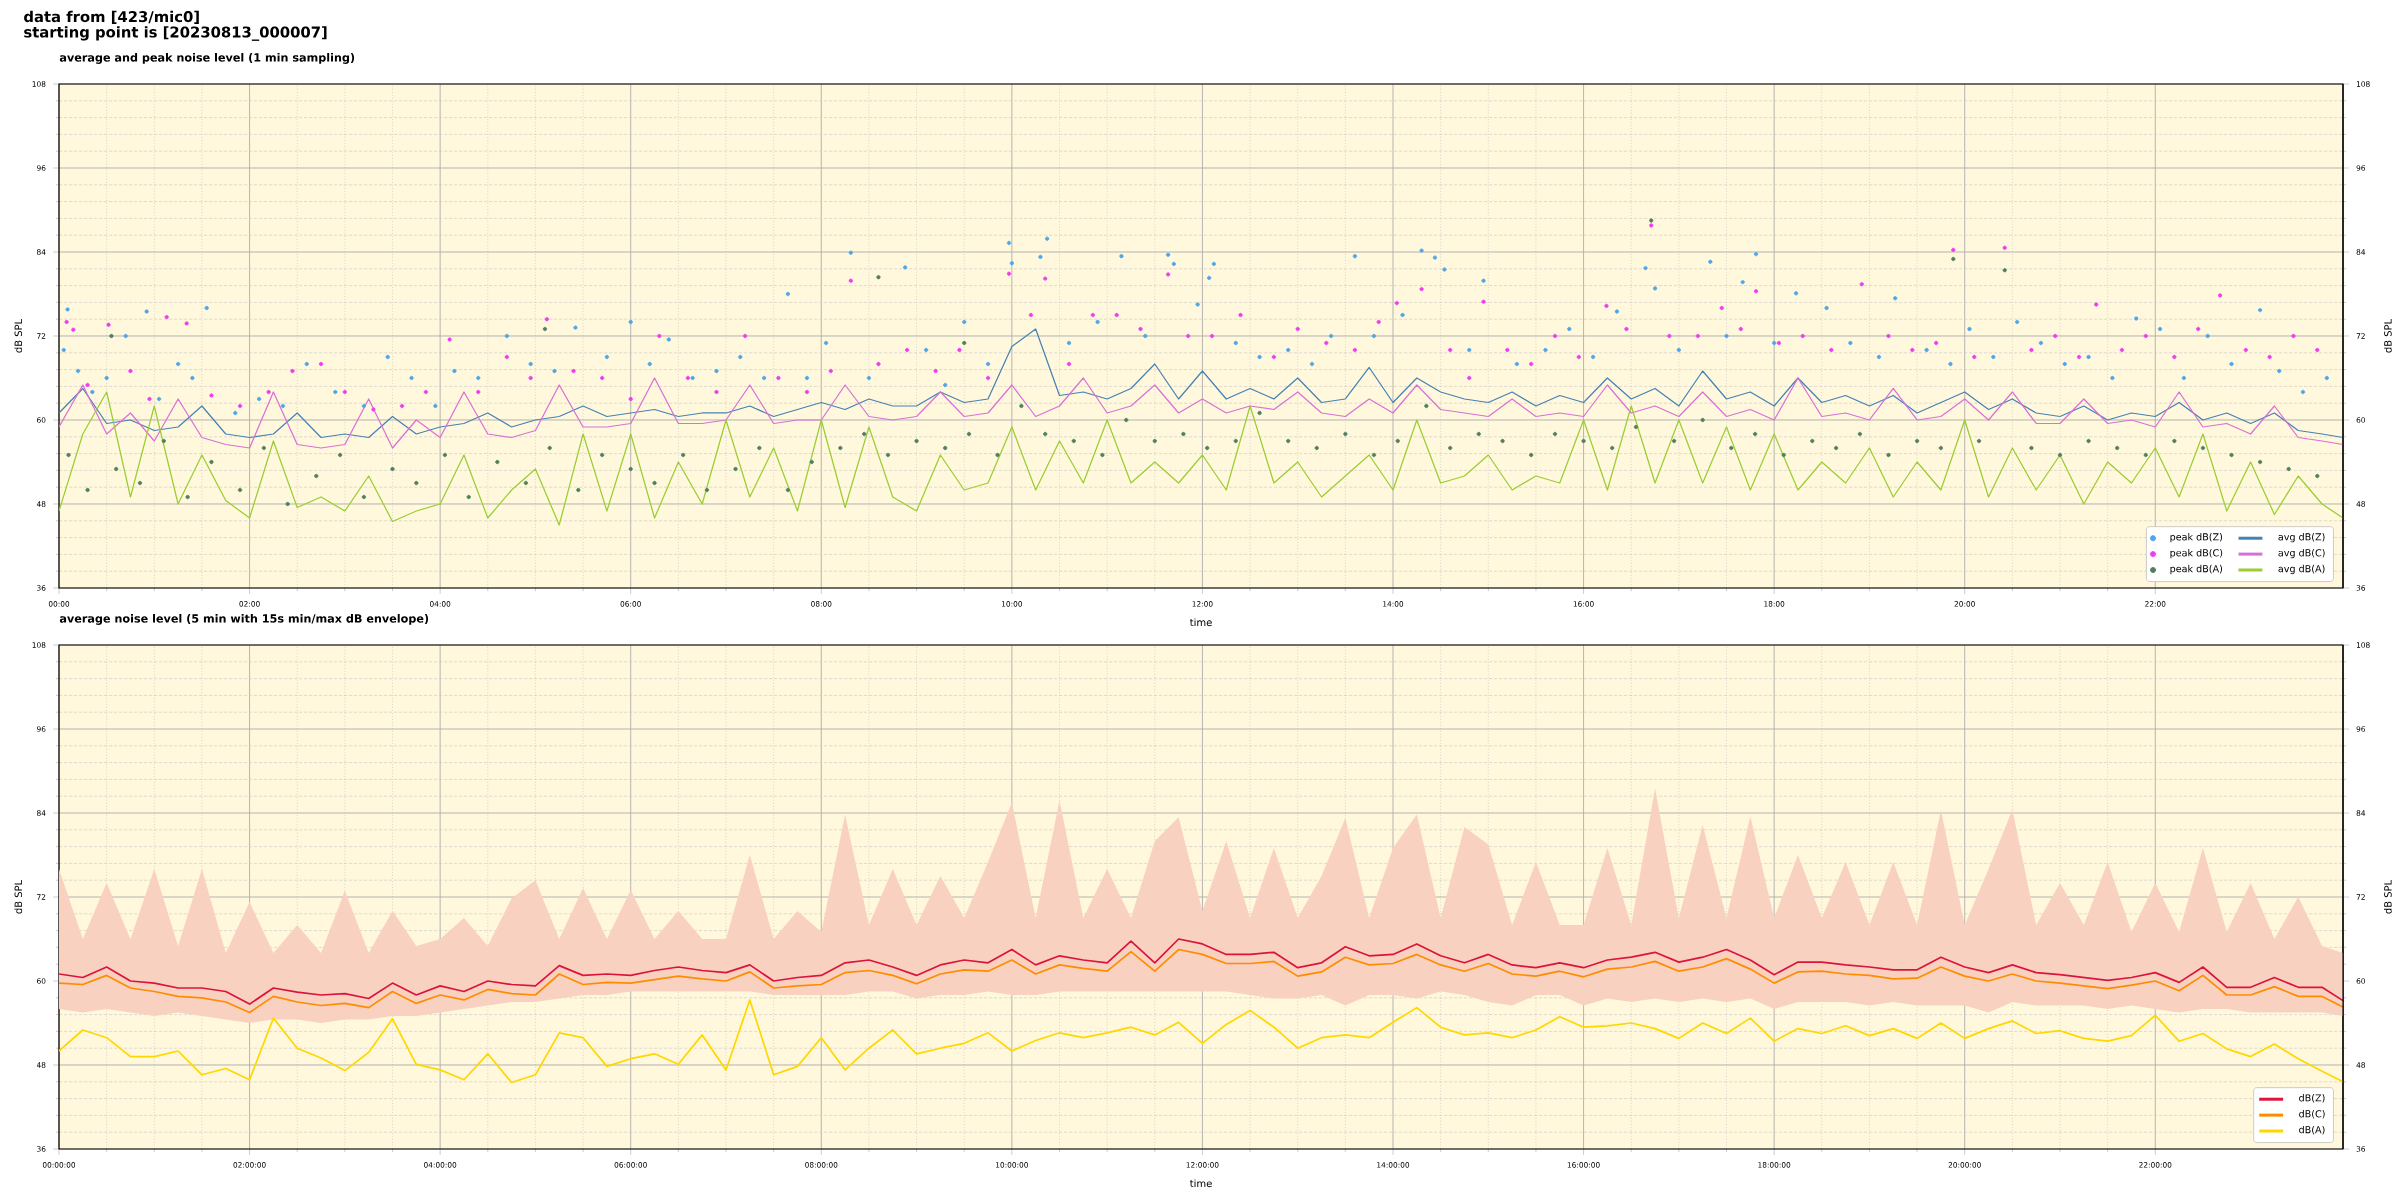  What do you see at coordinates (2301, 553) in the screenshot?
I see `legend-label: avg dB(C)` at bounding box center [2301, 553].